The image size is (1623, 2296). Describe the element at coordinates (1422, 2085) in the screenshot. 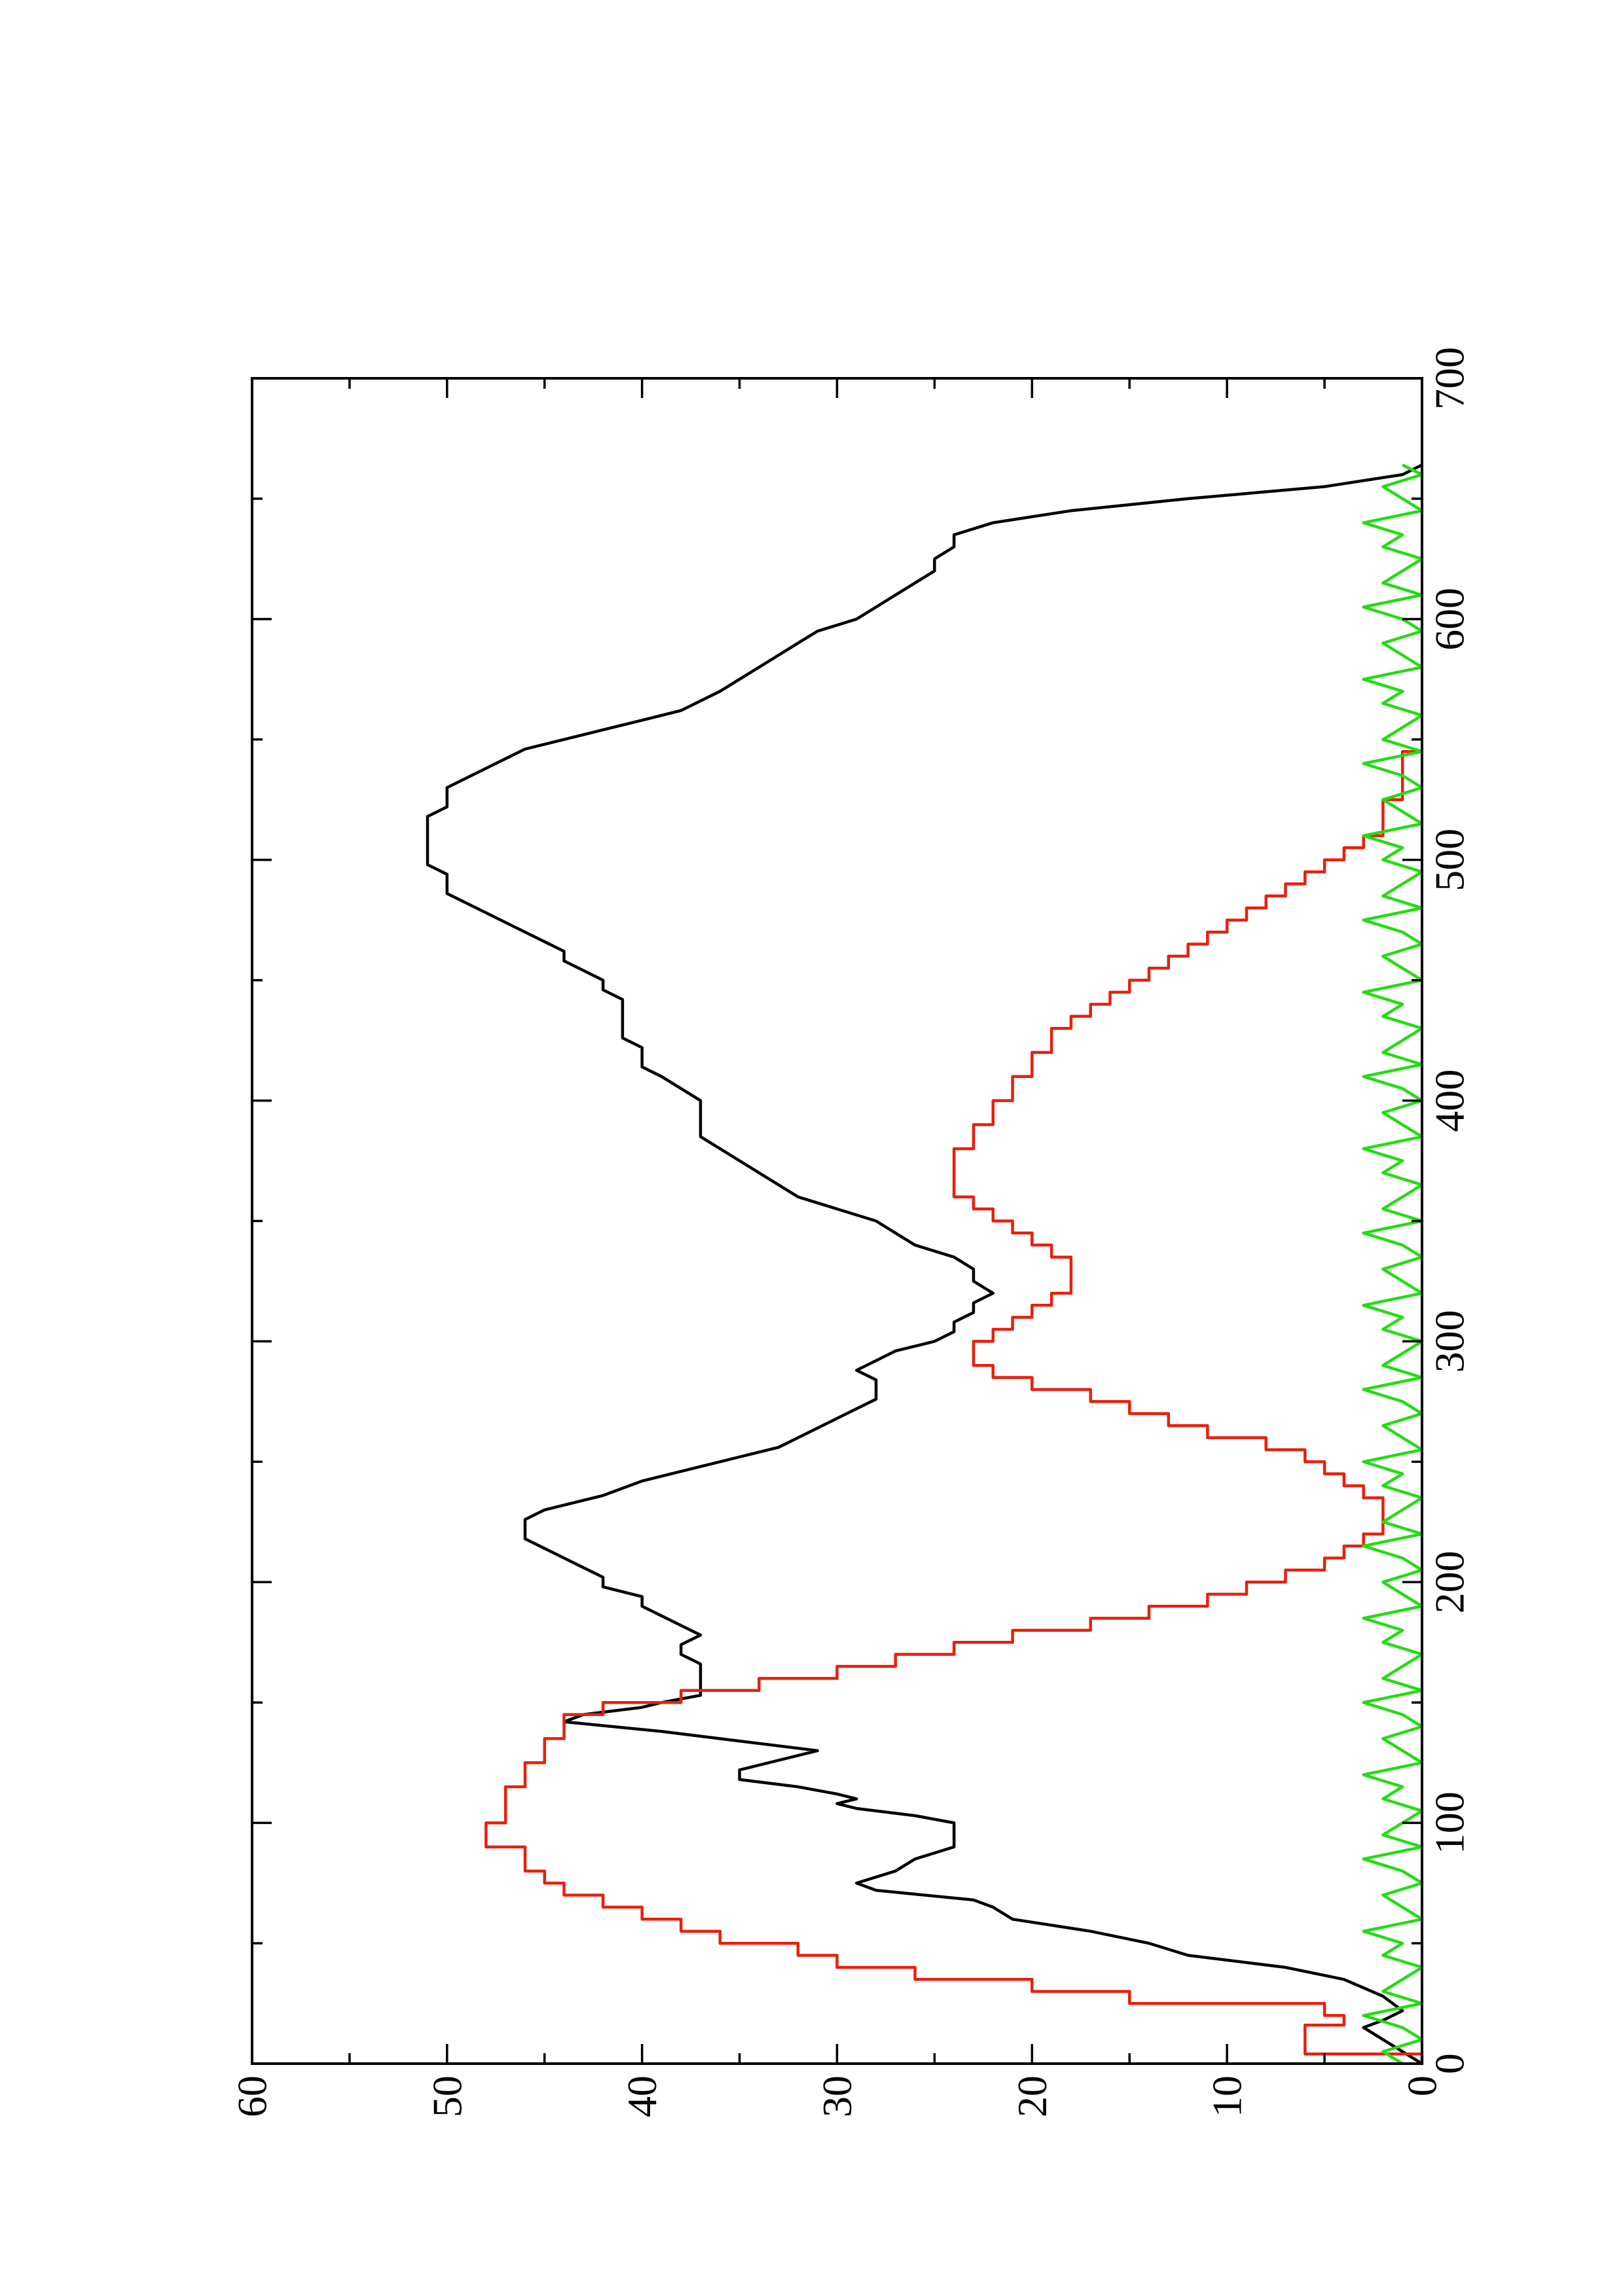

I see `y-tick-label: 0` at that location.